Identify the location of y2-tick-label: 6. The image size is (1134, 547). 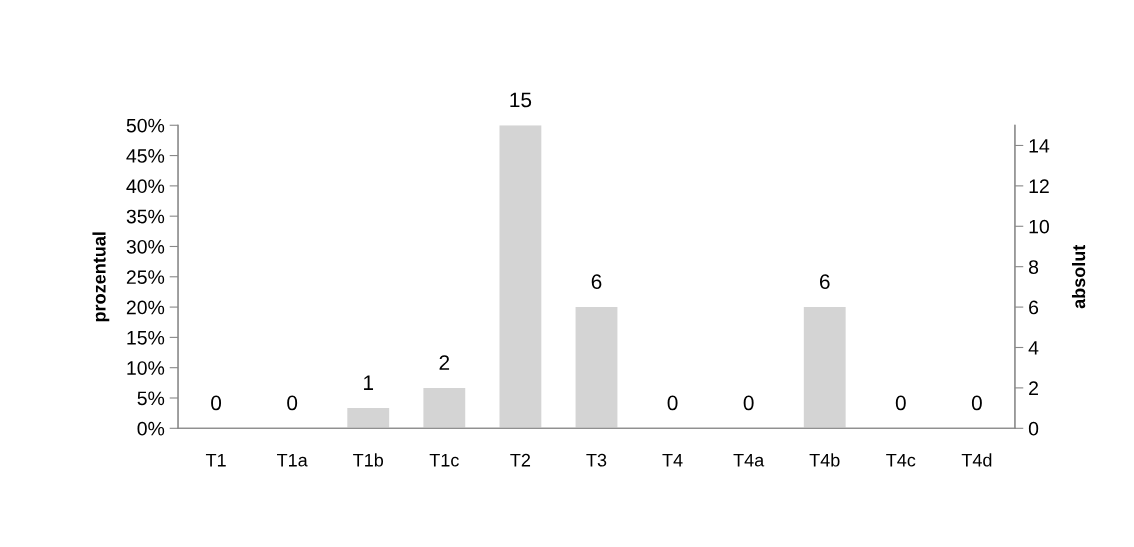
(1034, 307).